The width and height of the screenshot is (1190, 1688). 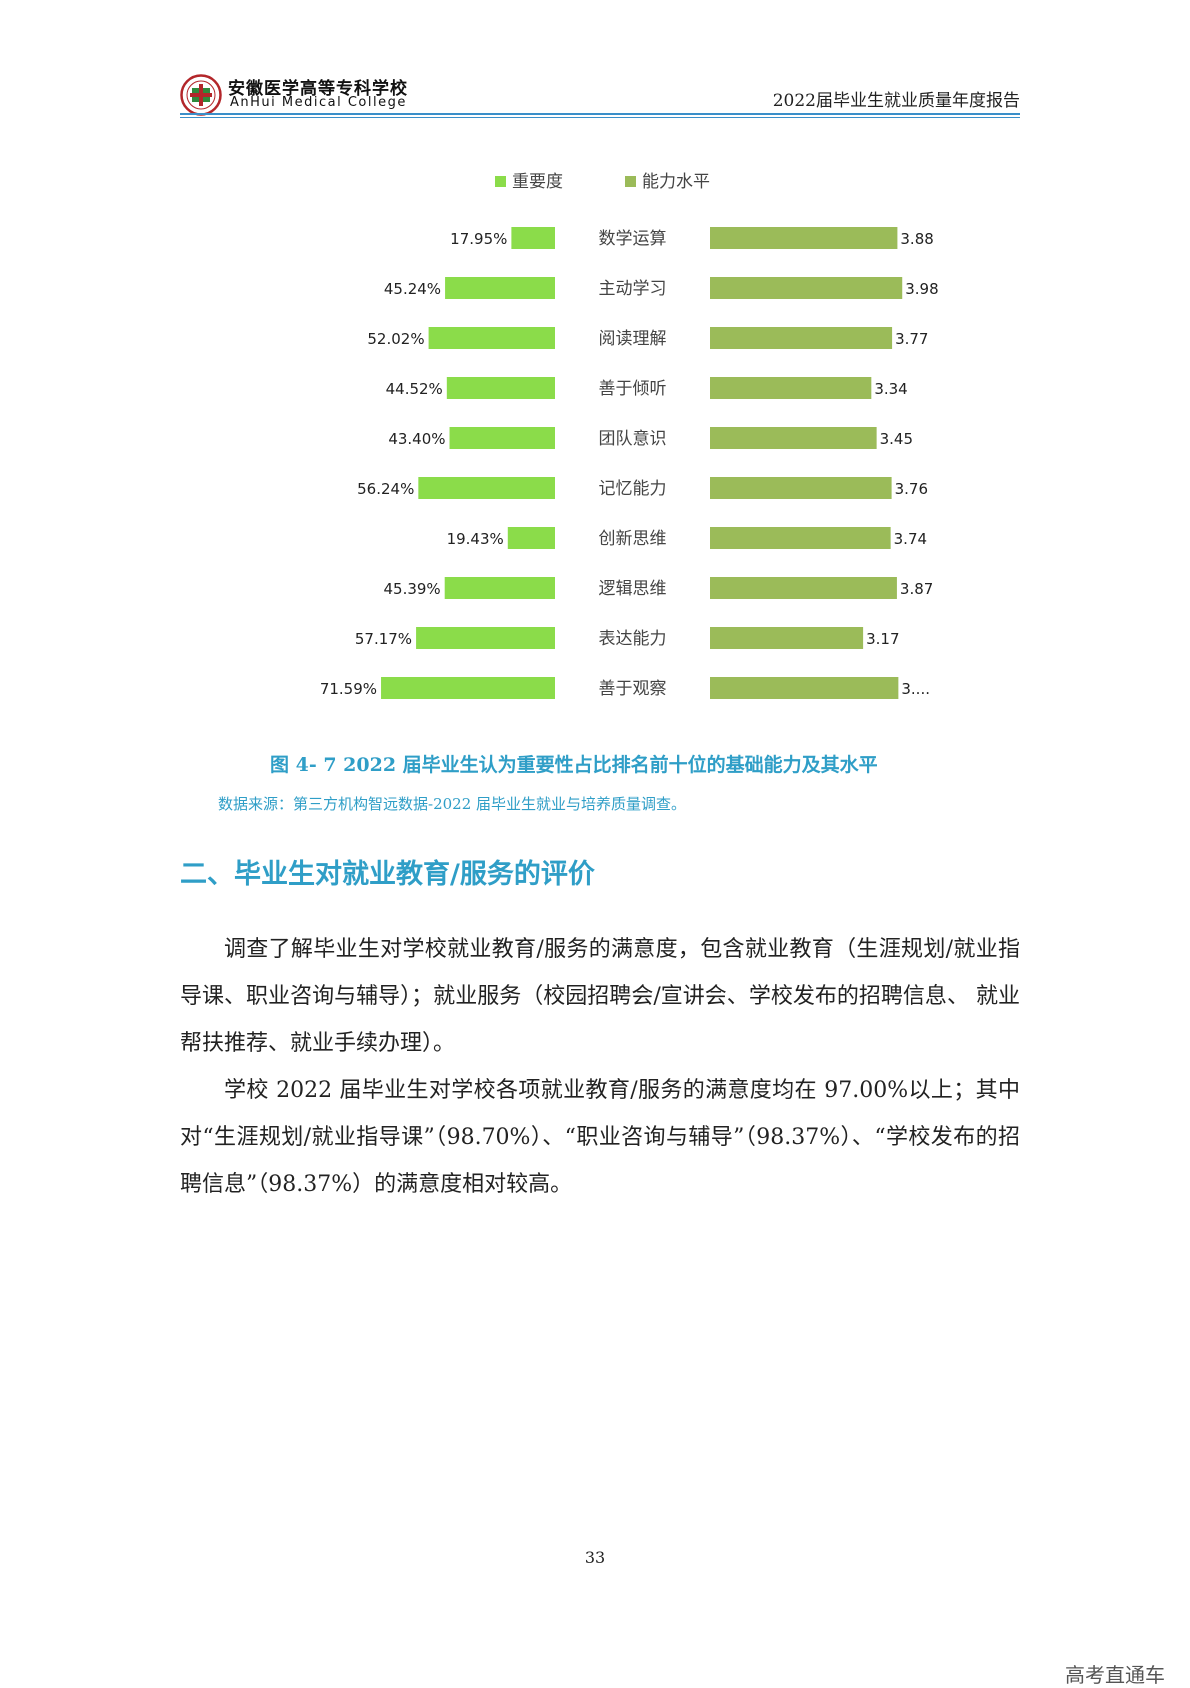 I want to click on ability-value-label: 3.45, so click(x=896, y=439).